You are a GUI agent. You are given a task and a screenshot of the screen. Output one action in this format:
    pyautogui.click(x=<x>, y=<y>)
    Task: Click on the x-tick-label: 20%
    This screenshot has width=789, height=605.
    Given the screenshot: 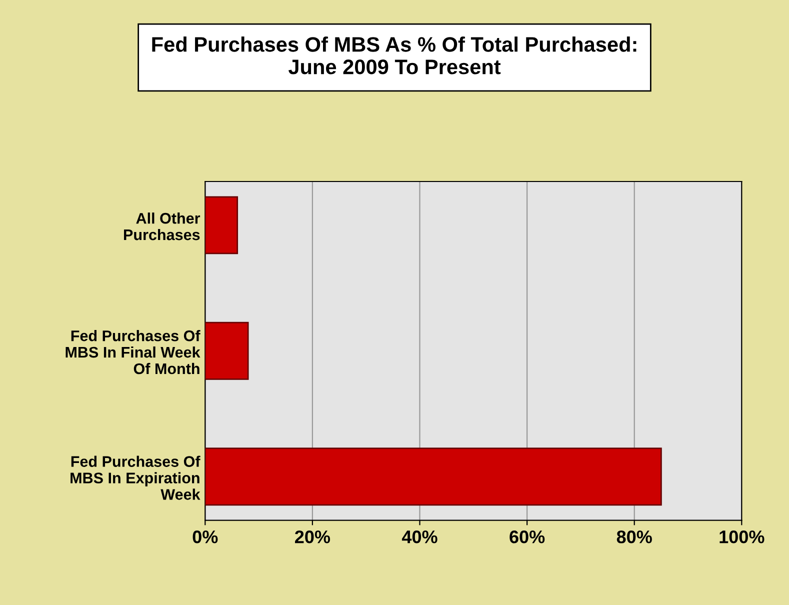 What is the action you would take?
    pyautogui.click(x=312, y=537)
    